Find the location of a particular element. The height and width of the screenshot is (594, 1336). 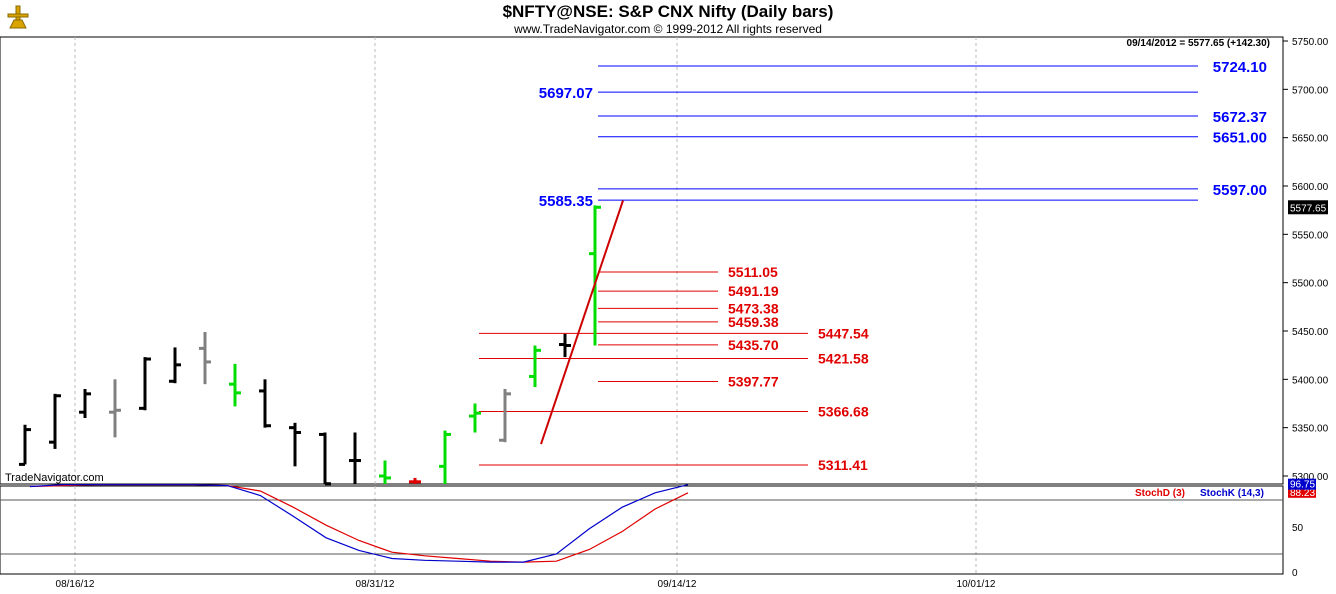

price-tick-label: 5600.00 is located at coordinates (1310, 187).